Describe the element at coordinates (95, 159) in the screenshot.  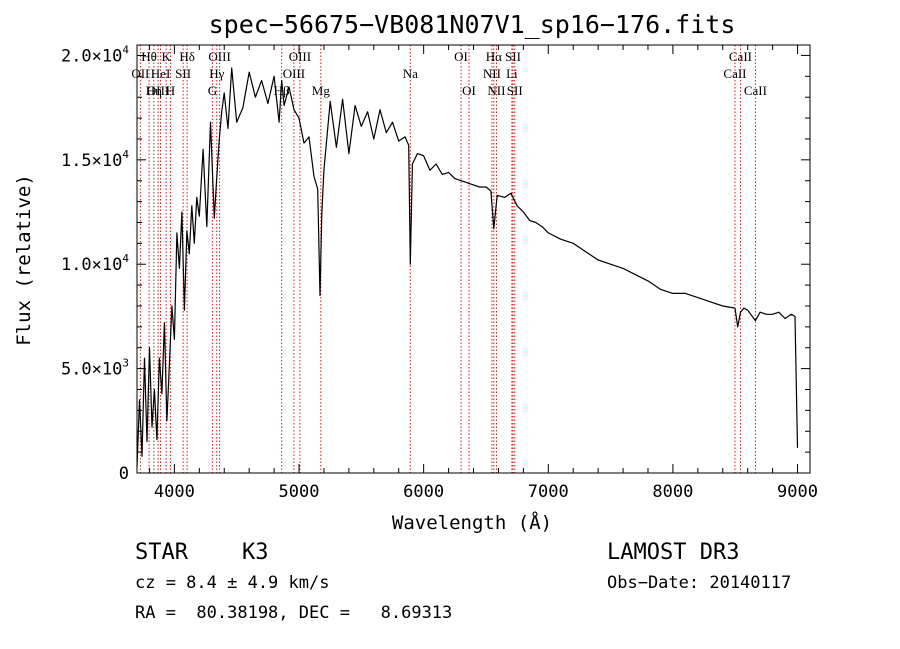
I see `y-tick-label: 1.5×10⁴` at that location.